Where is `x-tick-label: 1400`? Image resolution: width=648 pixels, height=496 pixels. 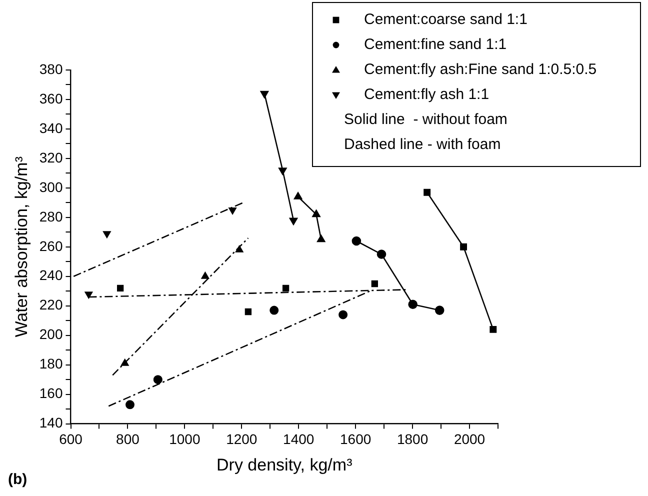 x-tick-label: 1400 is located at coordinates (298, 439).